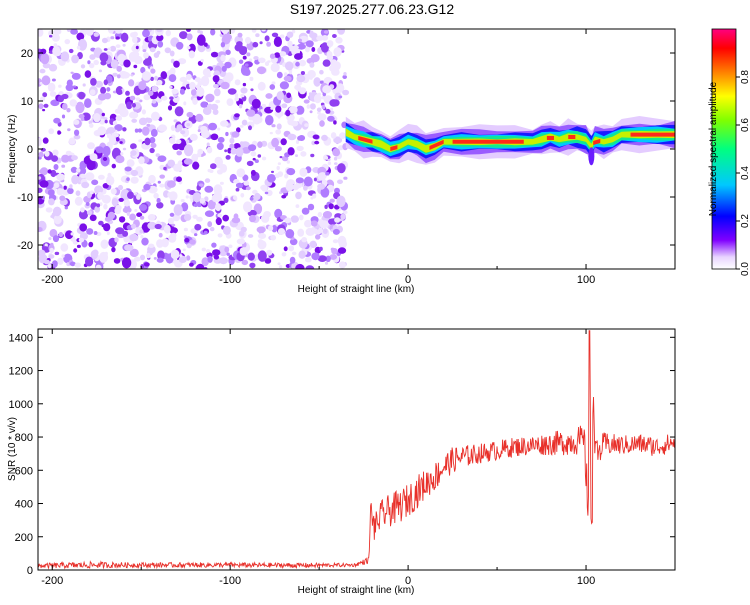 This screenshot has height=605, width=750. I want to click on signal-core, so click(597, 141).